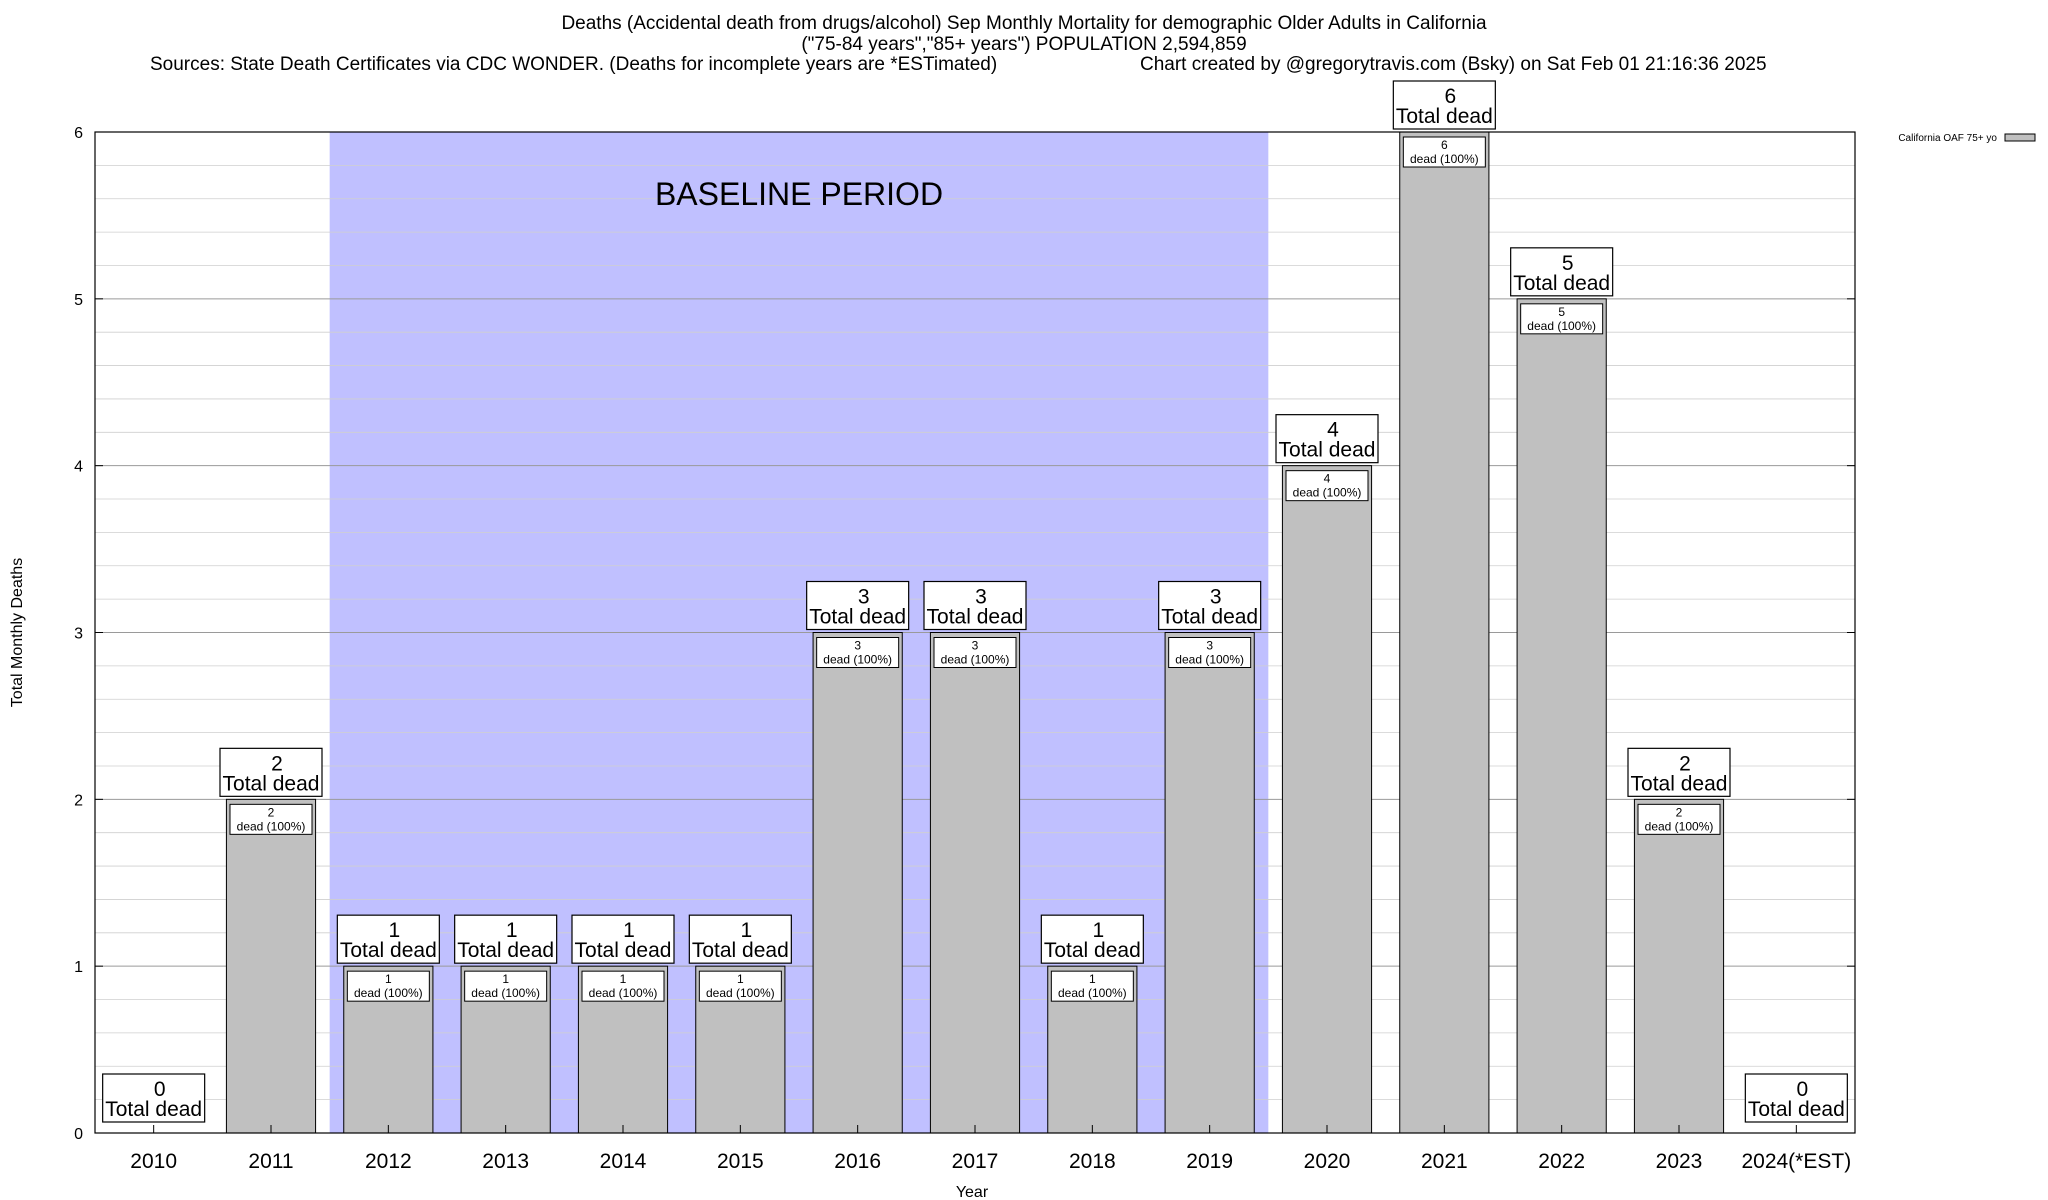 The height and width of the screenshot is (1200, 2048). Describe the element at coordinates (505, 1161) in the screenshot. I see `x-tick-label: 2013` at that location.